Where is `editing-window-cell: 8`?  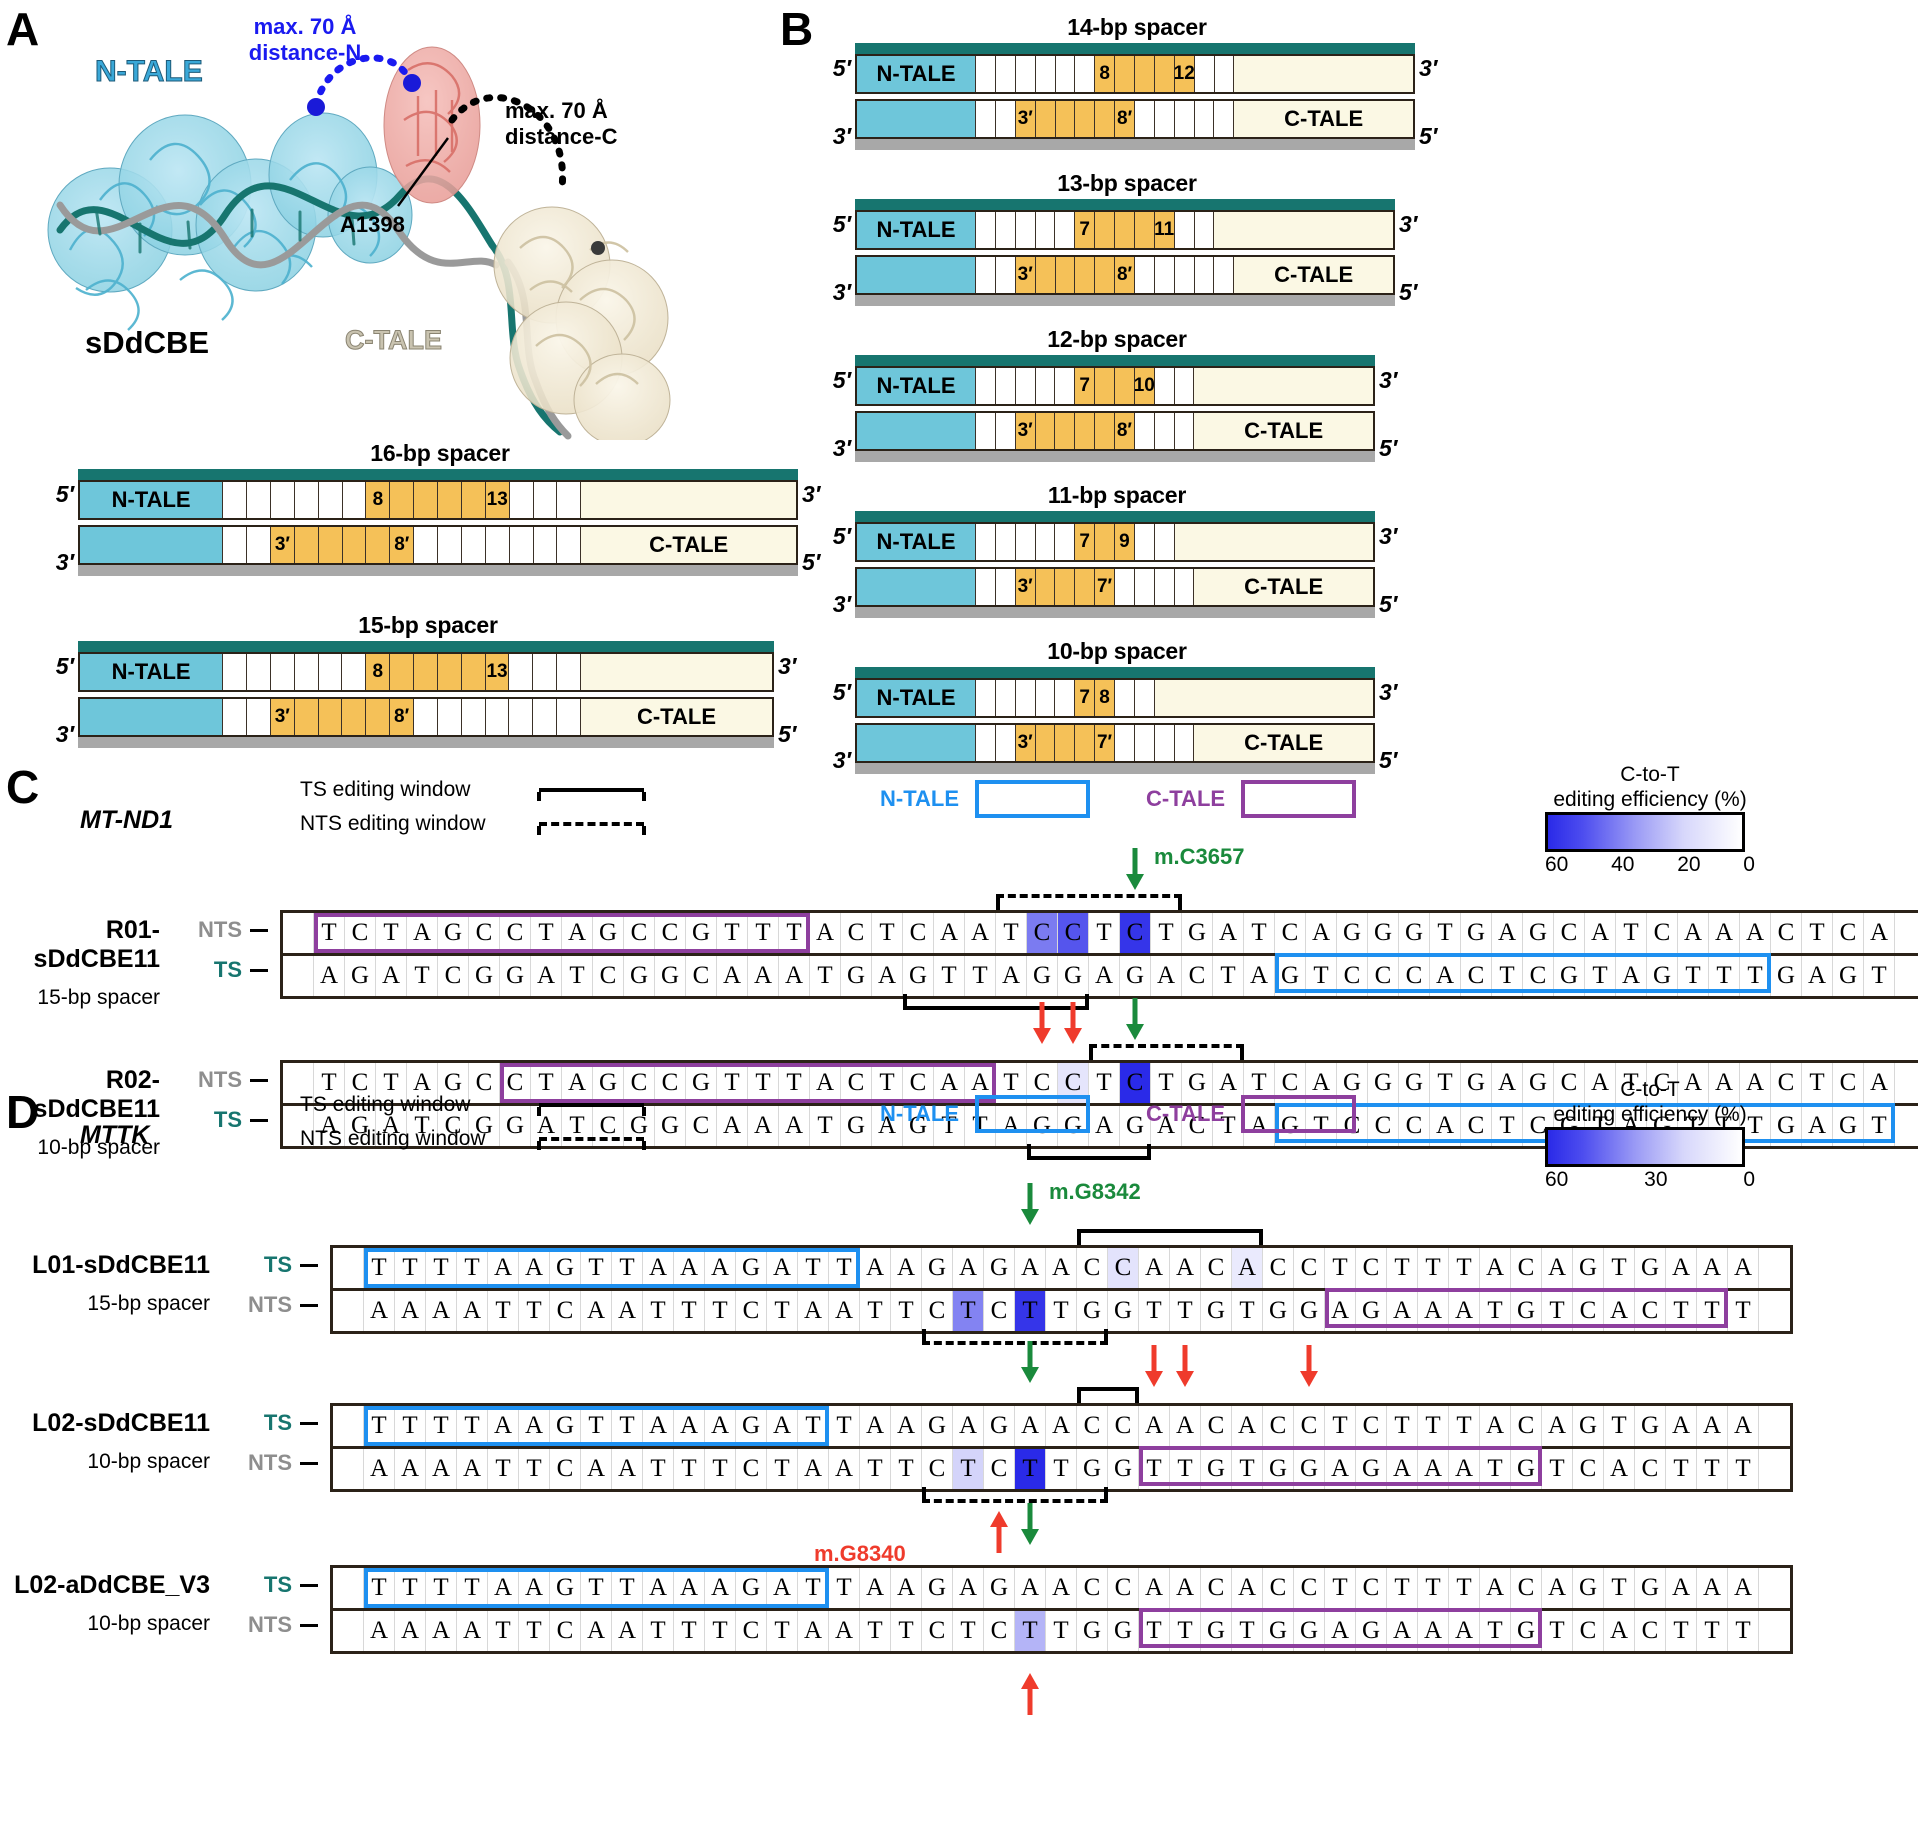 editing-window-cell: 8 is located at coordinates (378, 500).